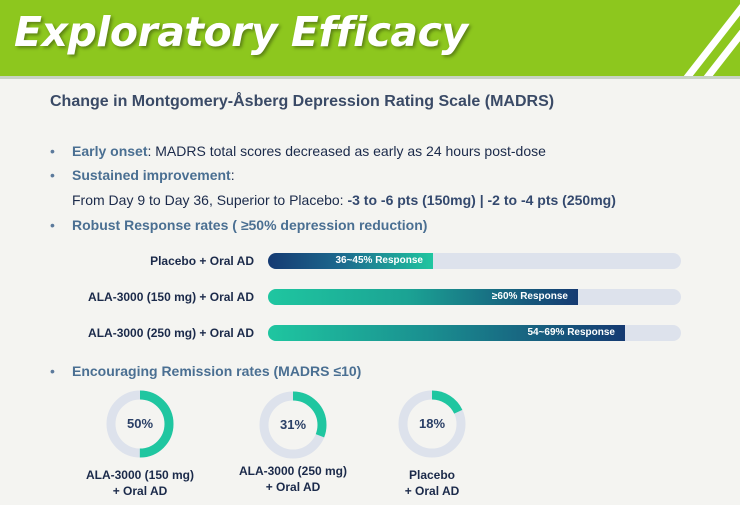 This screenshot has height=505, width=740. What do you see at coordinates (232, 175) in the screenshot?
I see `sustained-colon: :` at bounding box center [232, 175].